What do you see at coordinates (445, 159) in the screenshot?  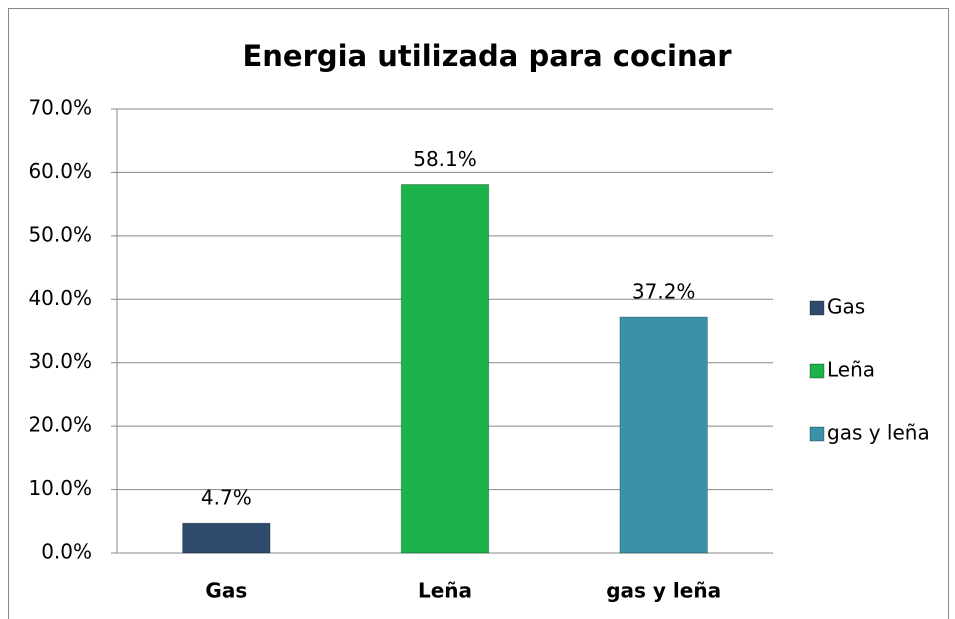 I see `value-label: 58.1%` at bounding box center [445, 159].